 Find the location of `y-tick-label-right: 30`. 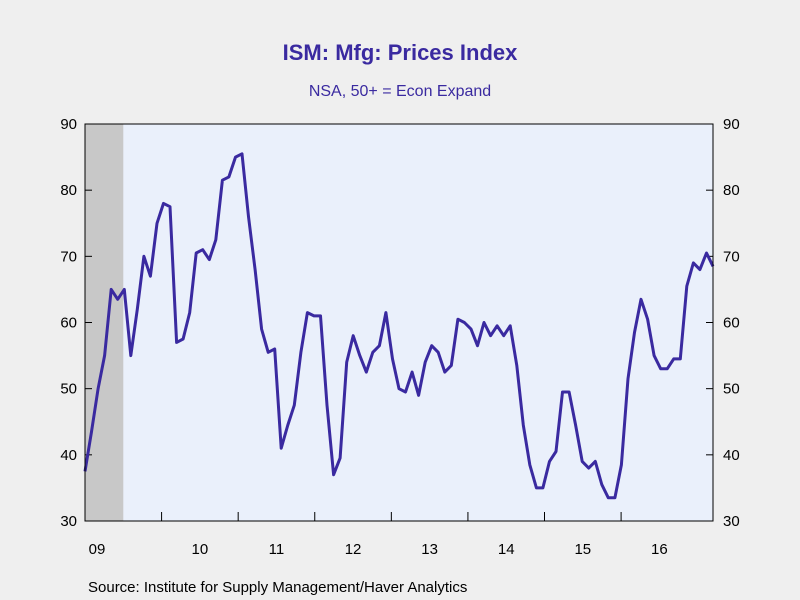

y-tick-label-right: 30 is located at coordinates (731, 521).